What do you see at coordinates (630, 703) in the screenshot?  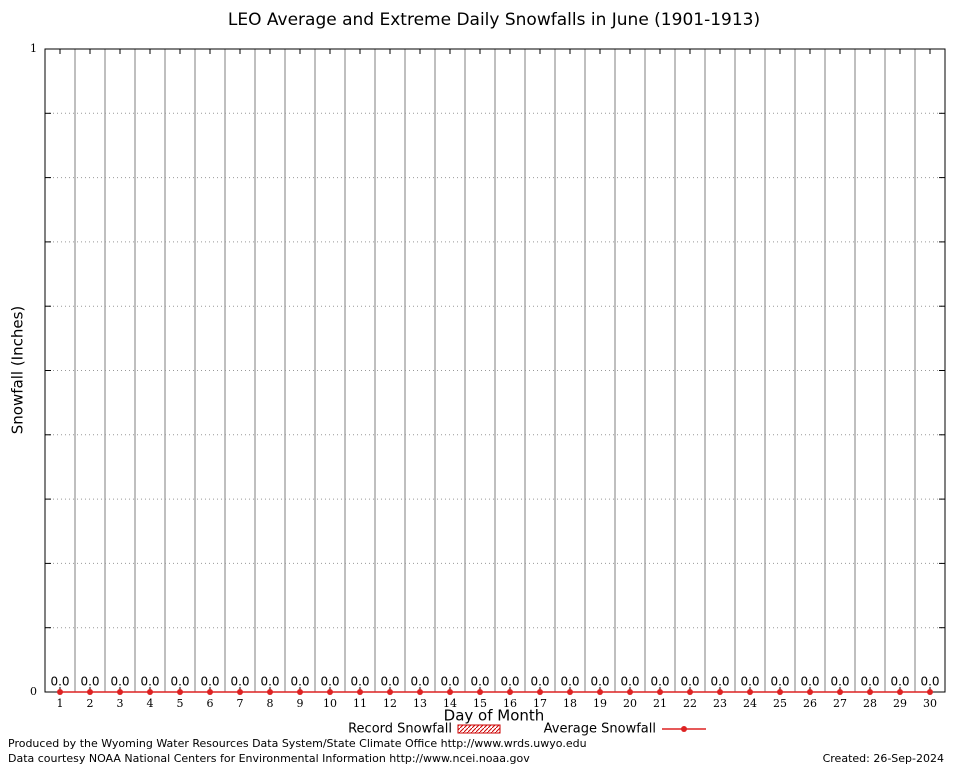 I see `x-tick-label: 20` at bounding box center [630, 703].